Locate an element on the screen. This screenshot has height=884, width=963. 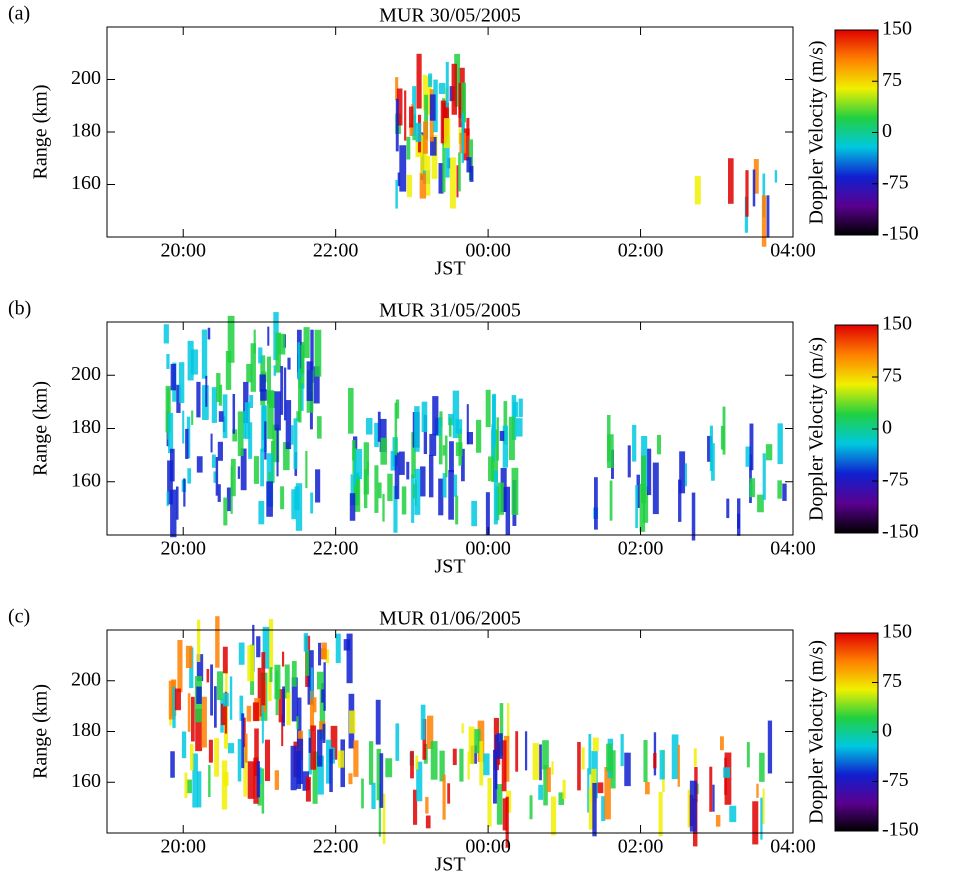
colorbar-tick-label: -150 is located at coordinates (900, 234).